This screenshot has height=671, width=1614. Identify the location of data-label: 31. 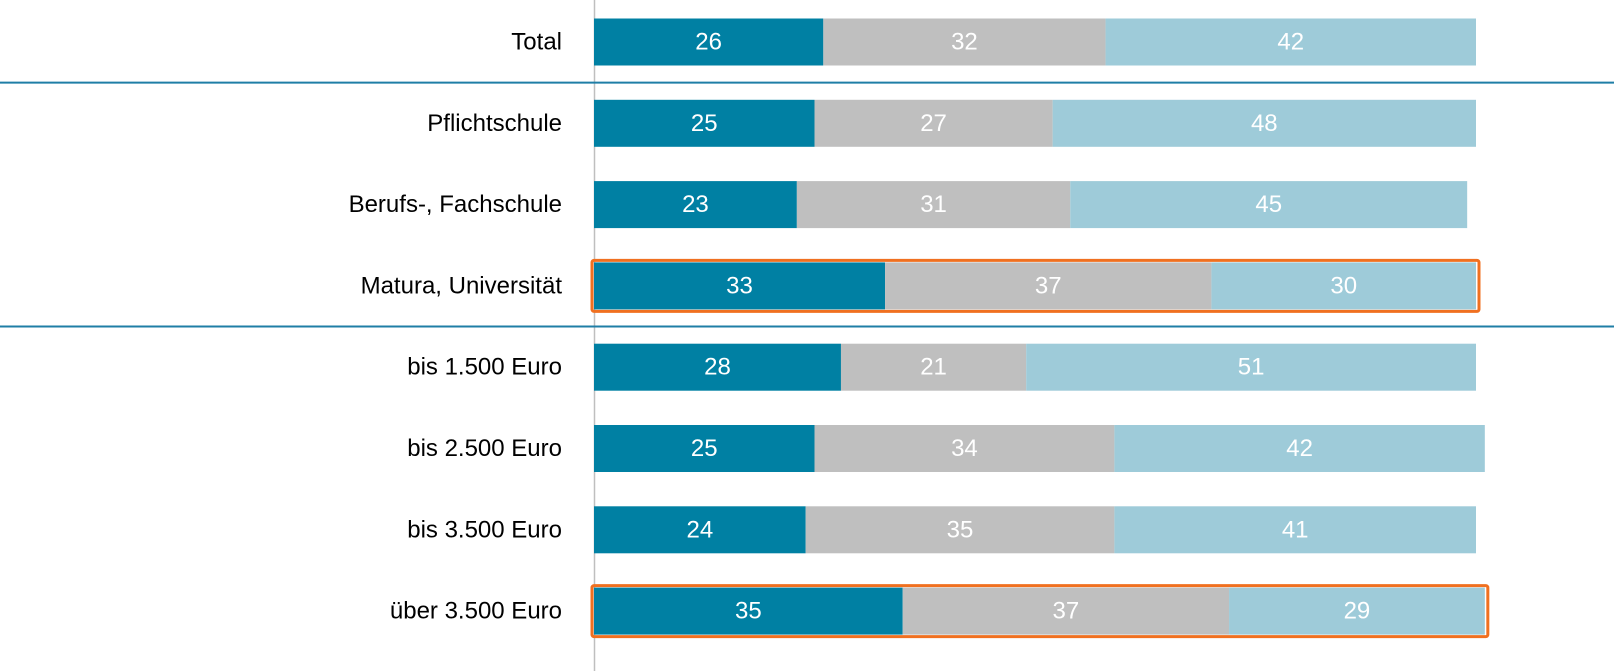
(933, 204).